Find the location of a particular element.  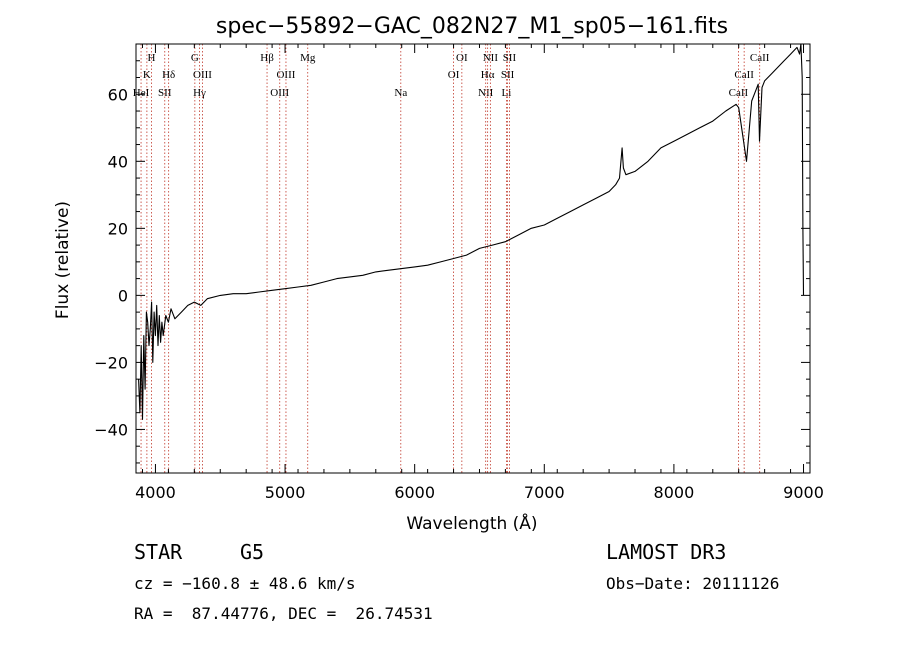

marker-label-20: SII is located at coordinates (510, 58).